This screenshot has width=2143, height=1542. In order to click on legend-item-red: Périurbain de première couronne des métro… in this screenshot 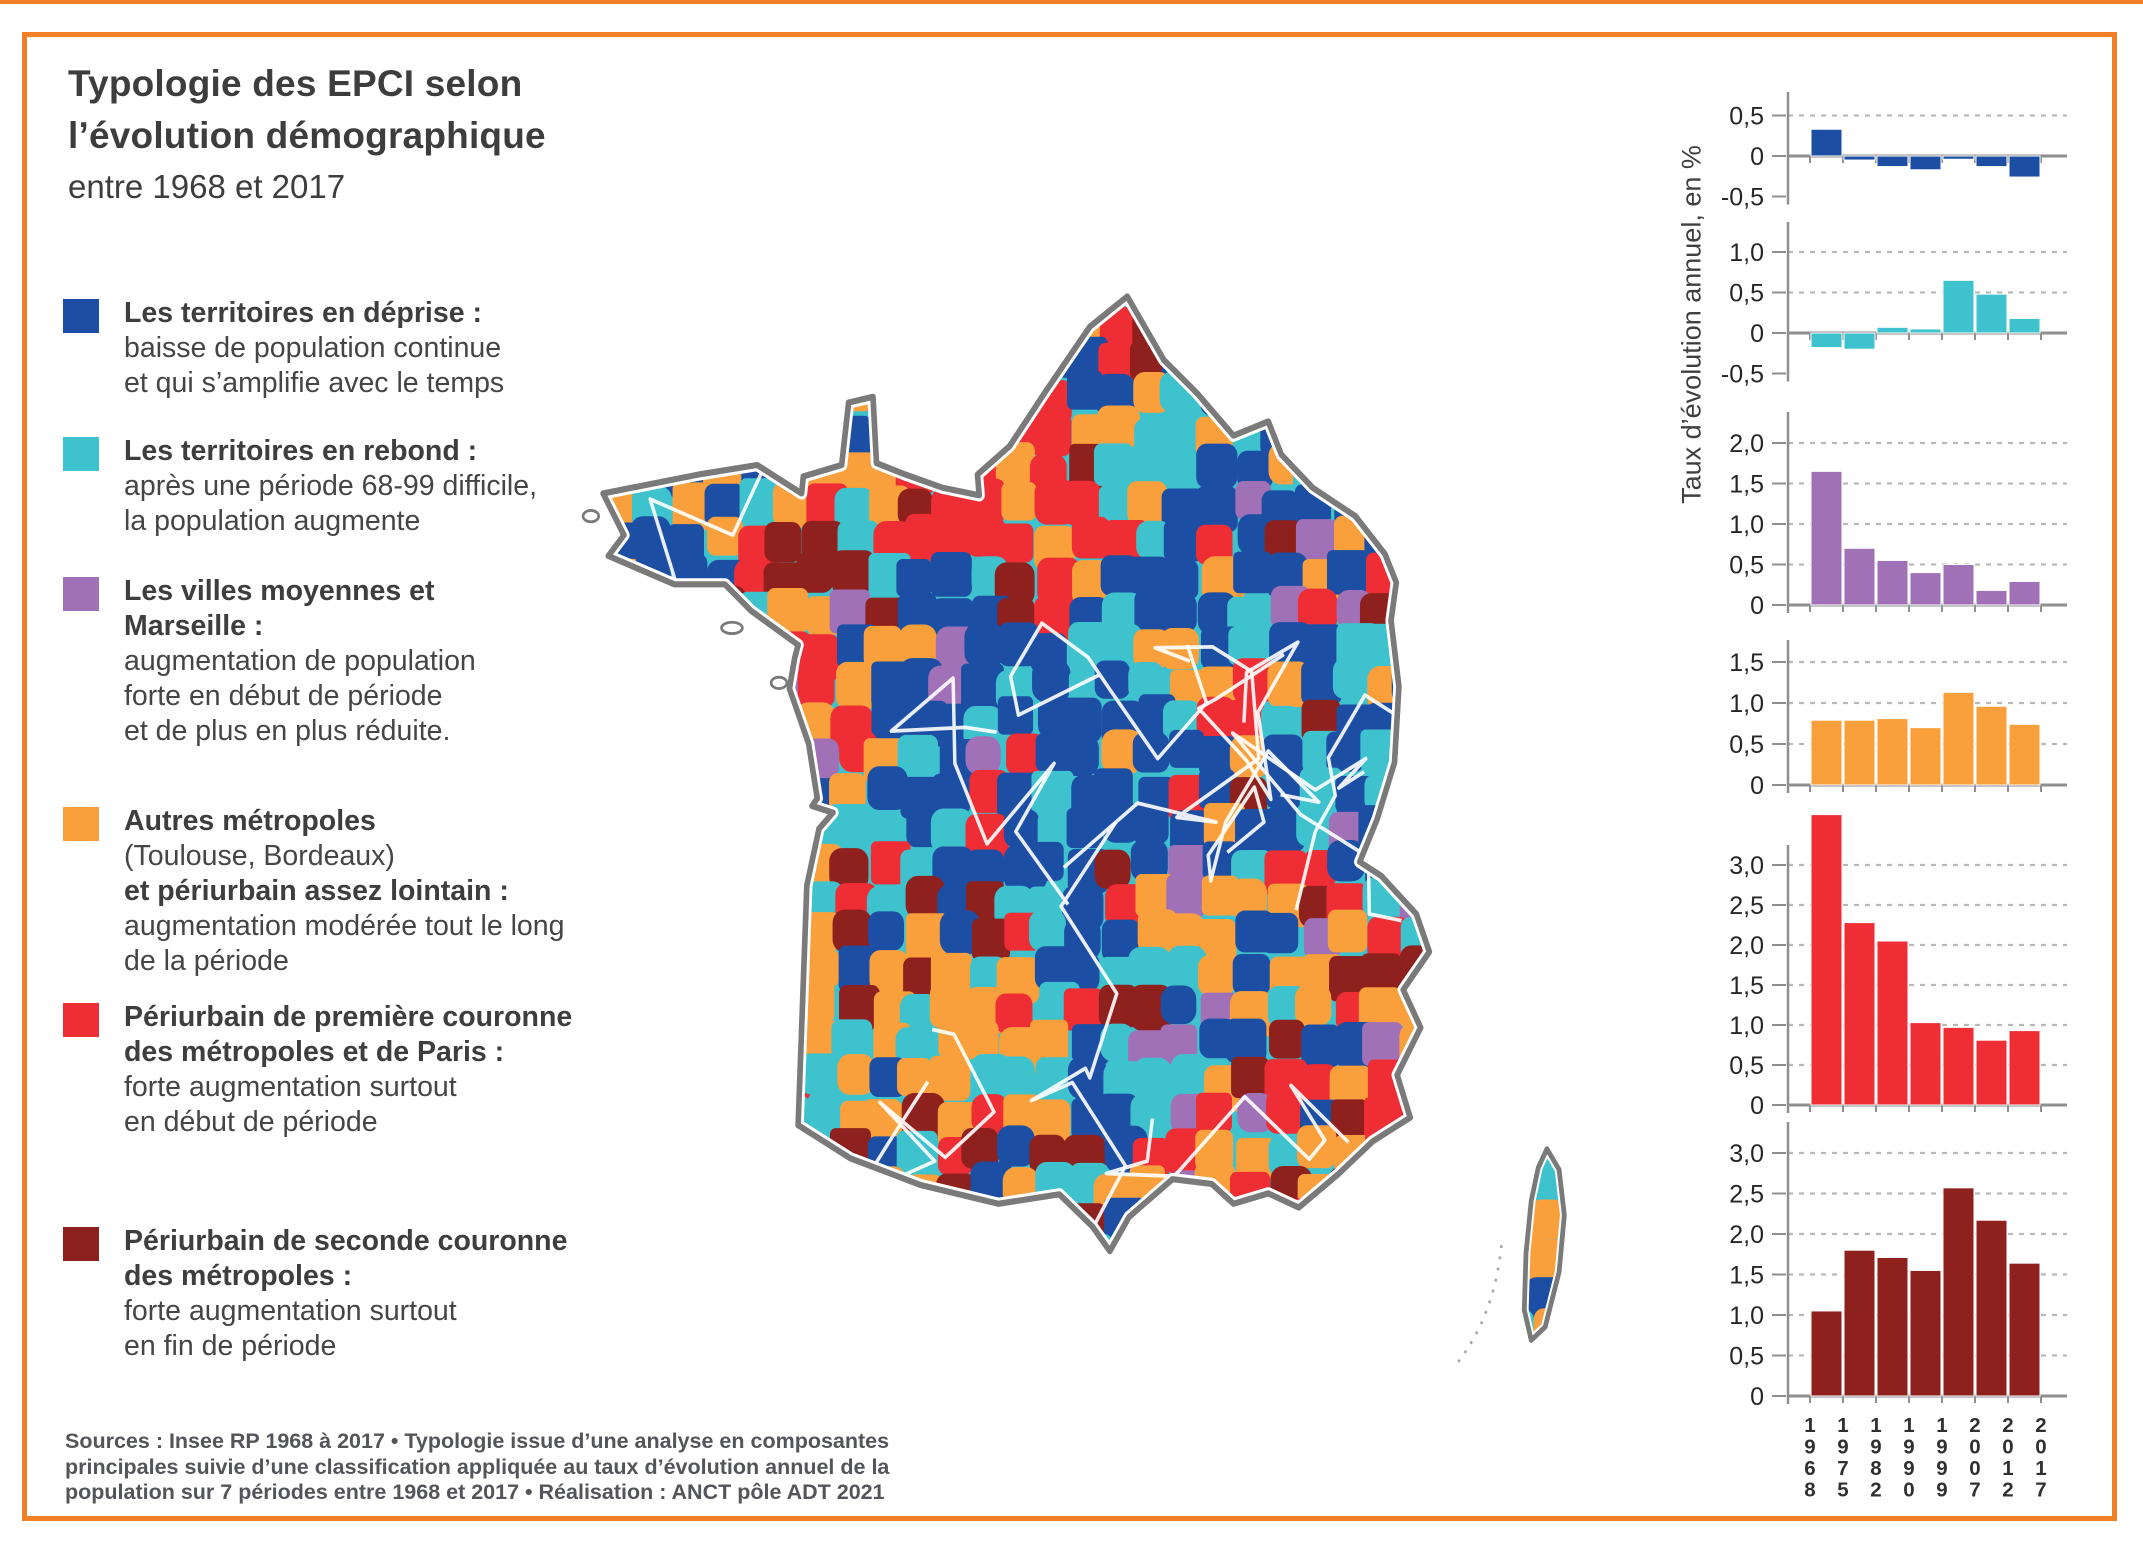, I will do `click(317, 1070)`.